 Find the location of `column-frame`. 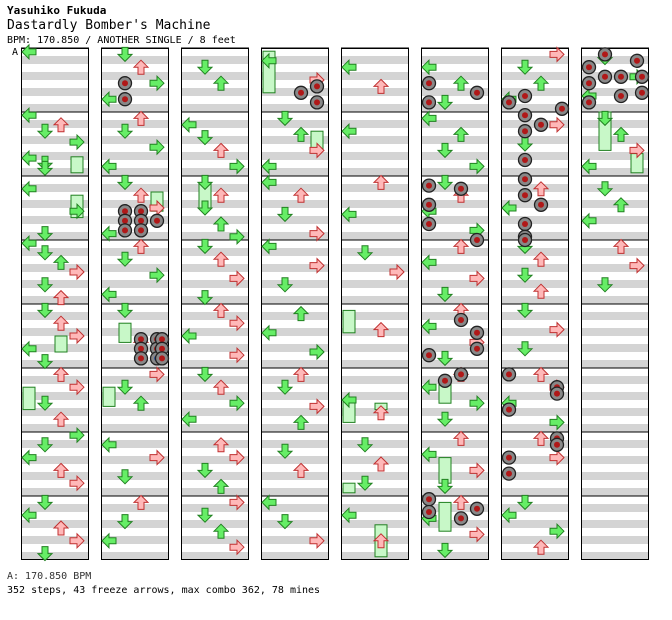

column-frame is located at coordinates (615, 304).